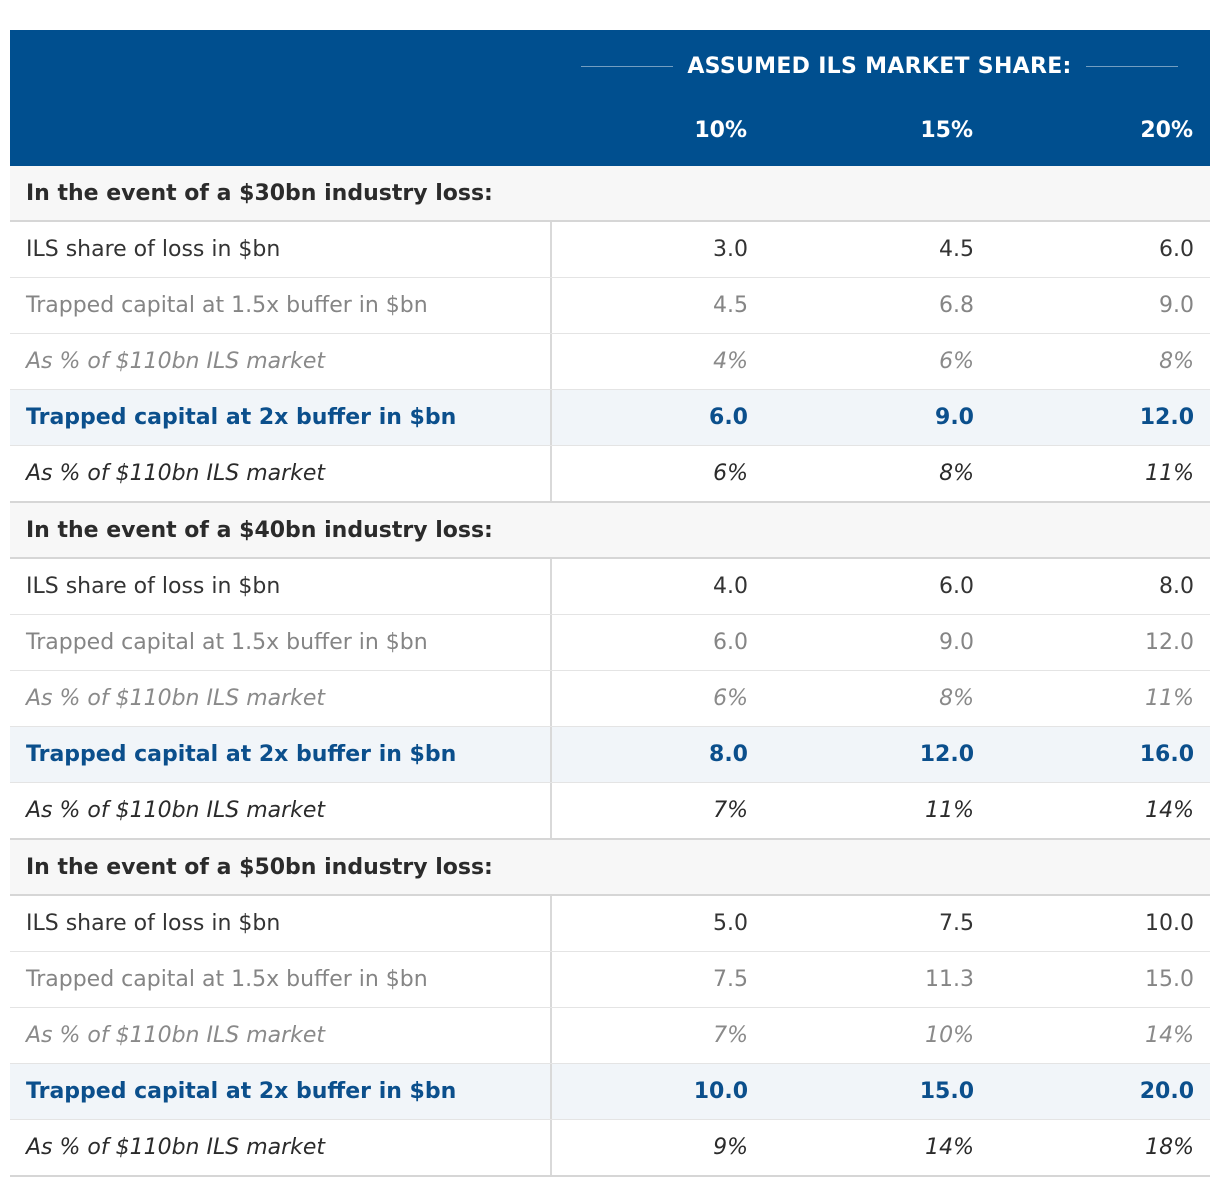 Image resolution: width=1220 pixels, height=1190 pixels. I want to click on pct-of-market-2x-row: As % of $110bn ILS market 7% 11% 14%, so click(610, 811).